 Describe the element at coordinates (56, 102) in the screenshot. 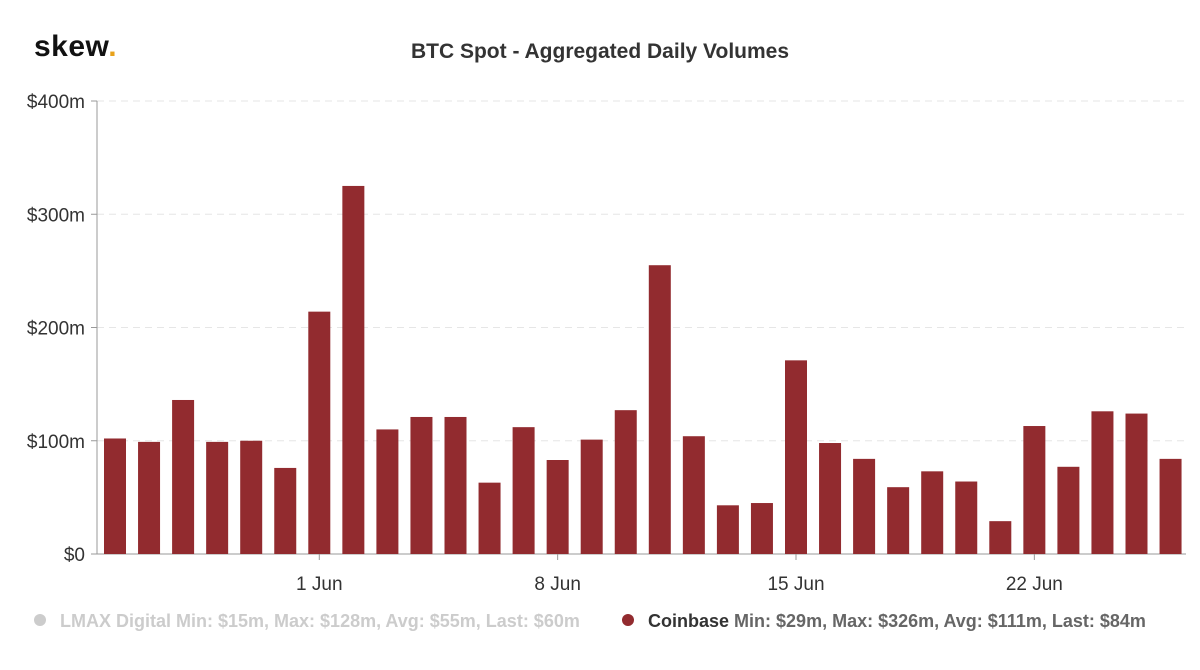

I see `y-tick-label: $400m` at that location.